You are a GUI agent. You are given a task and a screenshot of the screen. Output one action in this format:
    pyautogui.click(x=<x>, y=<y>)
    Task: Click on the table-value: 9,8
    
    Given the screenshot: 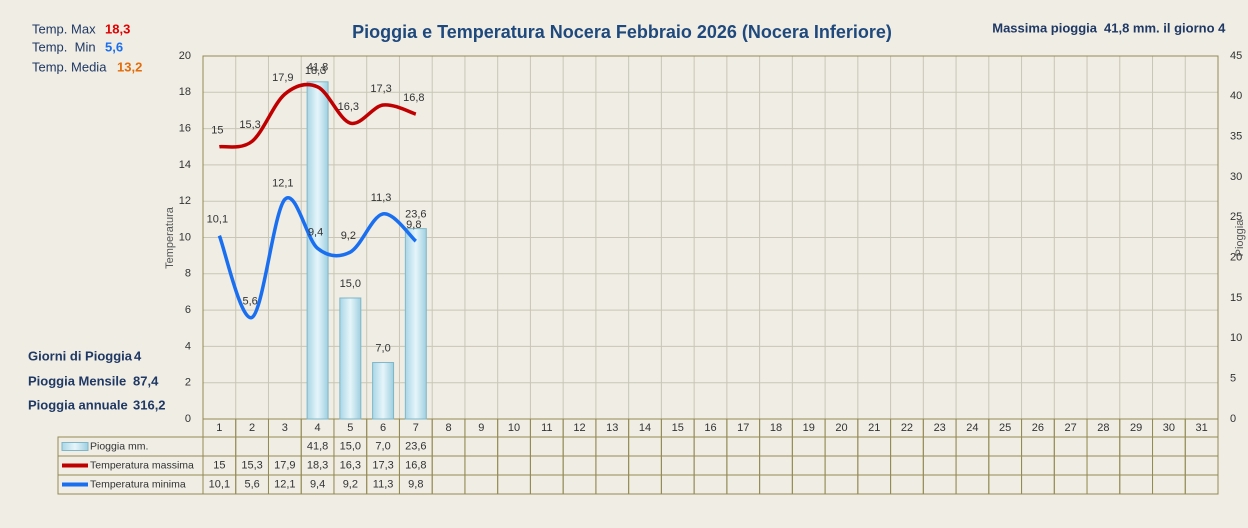 What is the action you would take?
    pyautogui.click(x=415, y=484)
    